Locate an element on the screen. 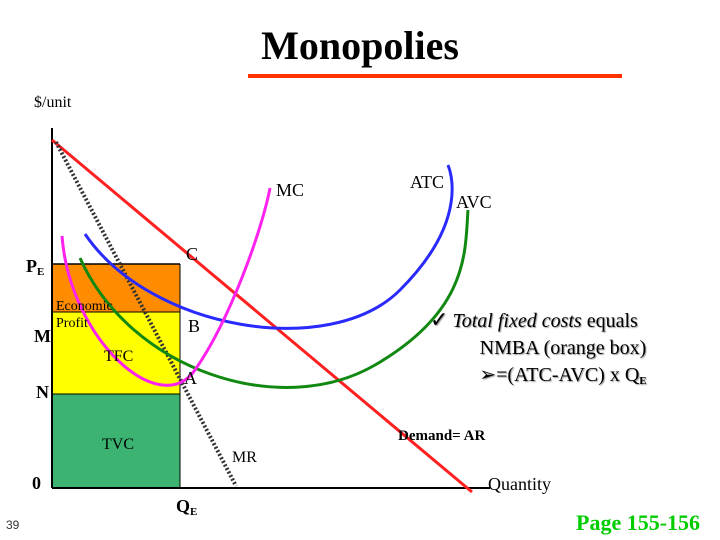 This screenshot has height=540, width=720. tfc-label: TFC is located at coordinates (119, 356).